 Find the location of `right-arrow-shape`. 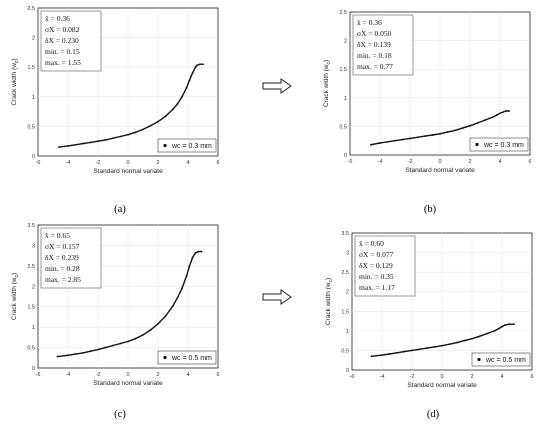

right-arrow-shape is located at coordinates (277, 86).